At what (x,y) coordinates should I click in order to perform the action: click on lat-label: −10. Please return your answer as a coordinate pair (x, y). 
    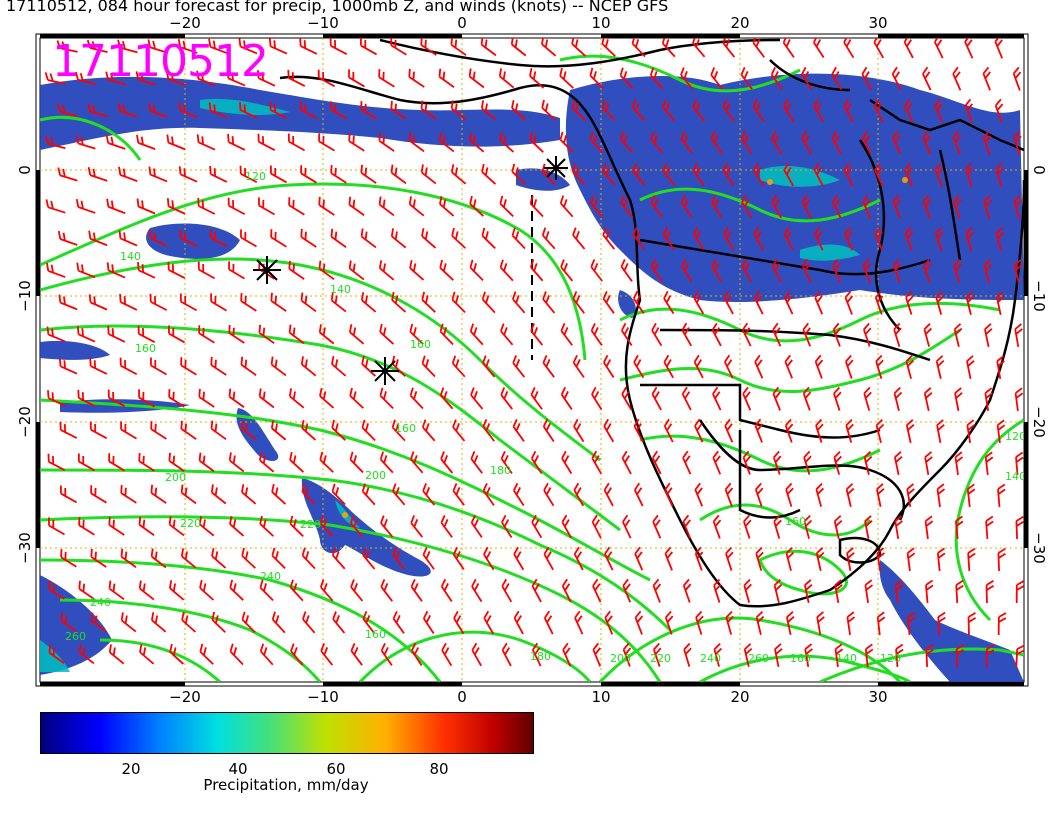
    Looking at the image, I should click on (25, 296).